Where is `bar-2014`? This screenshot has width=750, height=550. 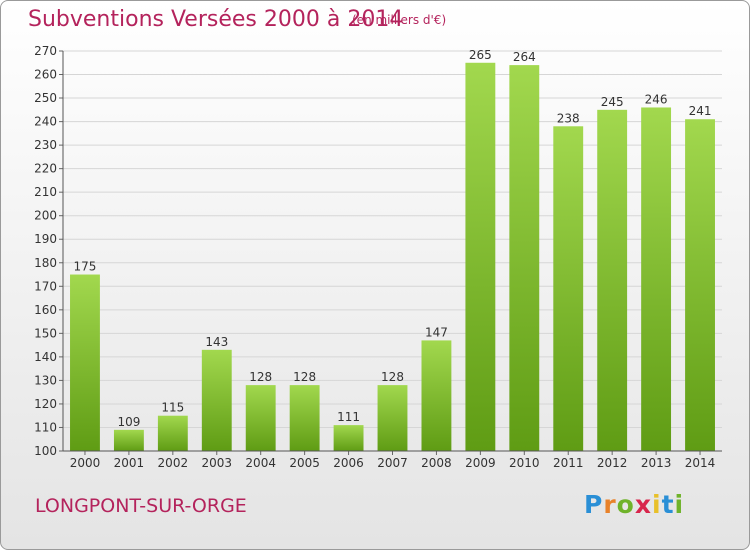
bar-2014 is located at coordinates (700, 285).